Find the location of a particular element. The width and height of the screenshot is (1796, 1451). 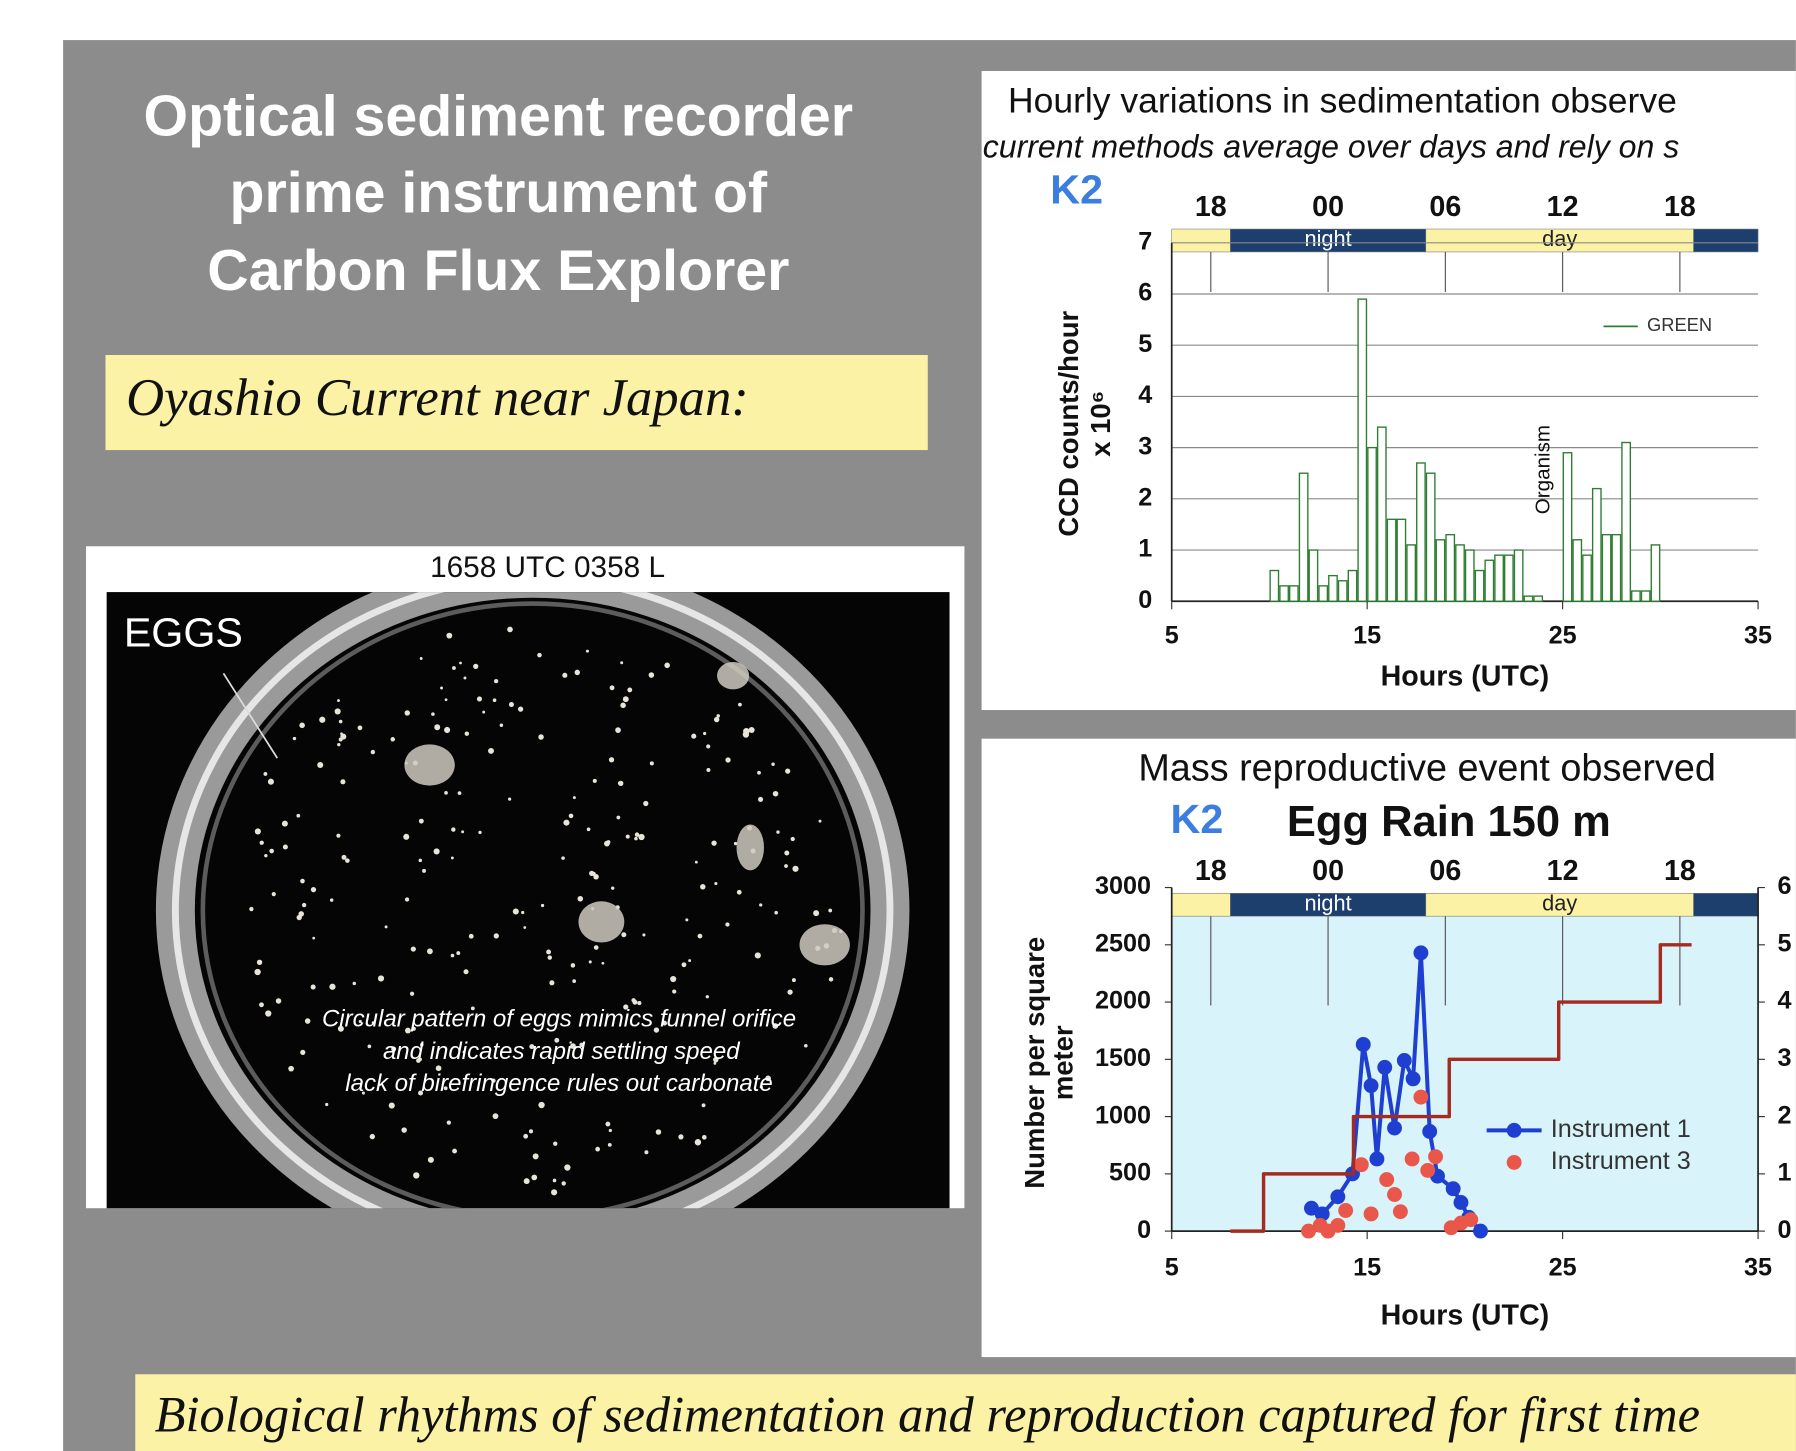

slide-subtitle: Oyashio Current near Japan: is located at coordinates (437, 398).